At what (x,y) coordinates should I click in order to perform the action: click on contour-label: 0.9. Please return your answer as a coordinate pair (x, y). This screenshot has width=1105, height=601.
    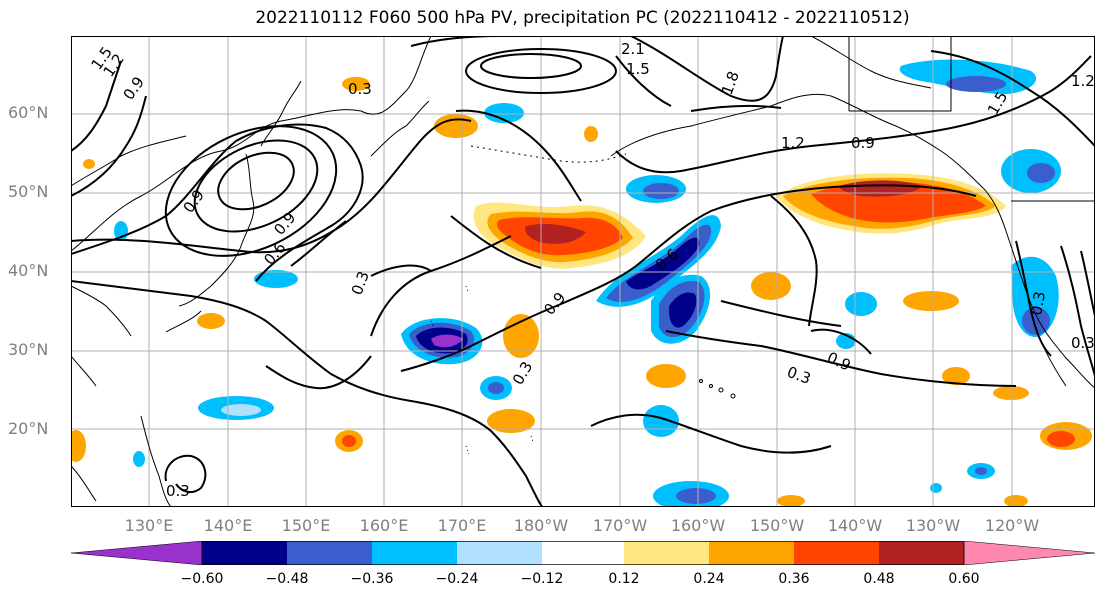
    Looking at the image, I should click on (863, 143).